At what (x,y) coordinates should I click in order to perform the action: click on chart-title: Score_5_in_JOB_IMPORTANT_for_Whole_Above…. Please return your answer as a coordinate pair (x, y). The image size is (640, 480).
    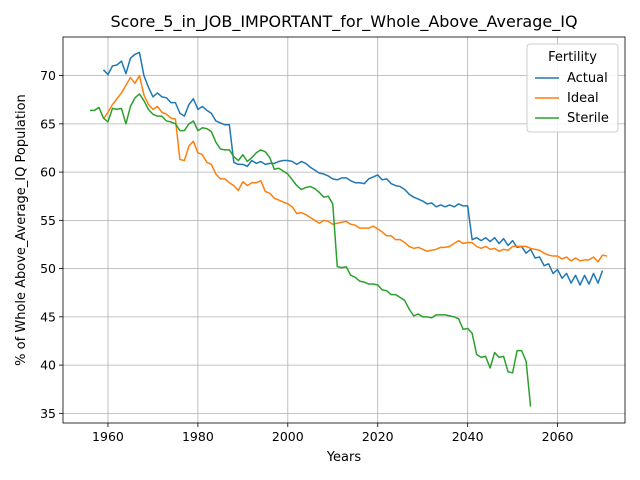
    Looking at the image, I should click on (343, 22).